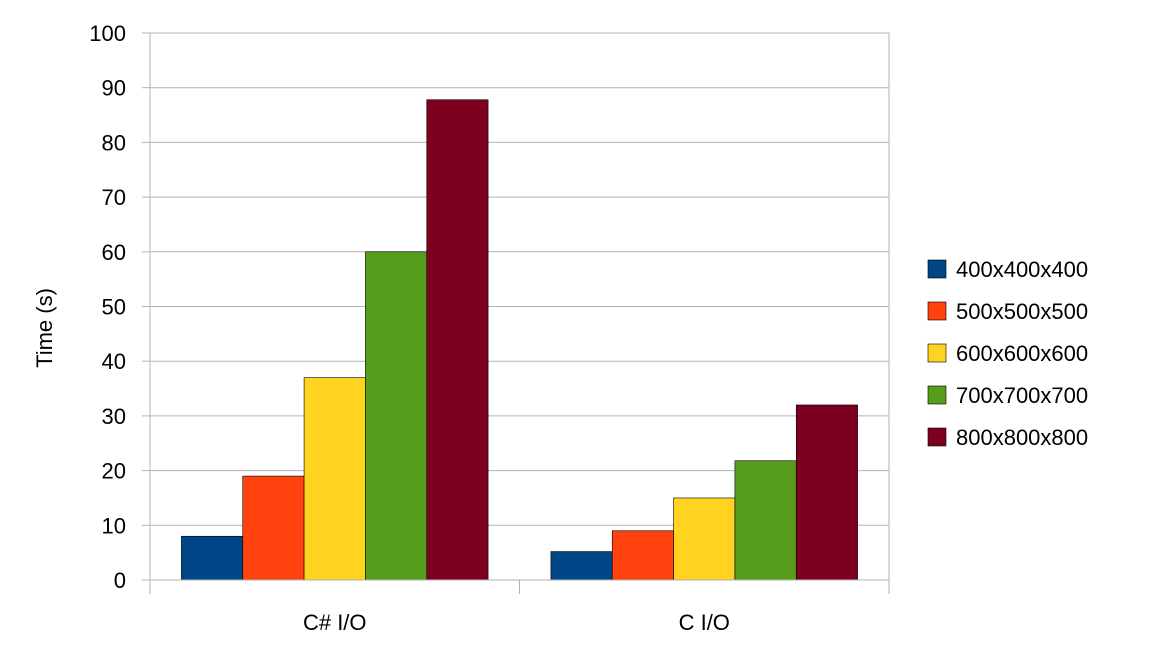  What do you see at coordinates (114, 88) in the screenshot?
I see `y-tick-label: 90` at bounding box center [114, 88].